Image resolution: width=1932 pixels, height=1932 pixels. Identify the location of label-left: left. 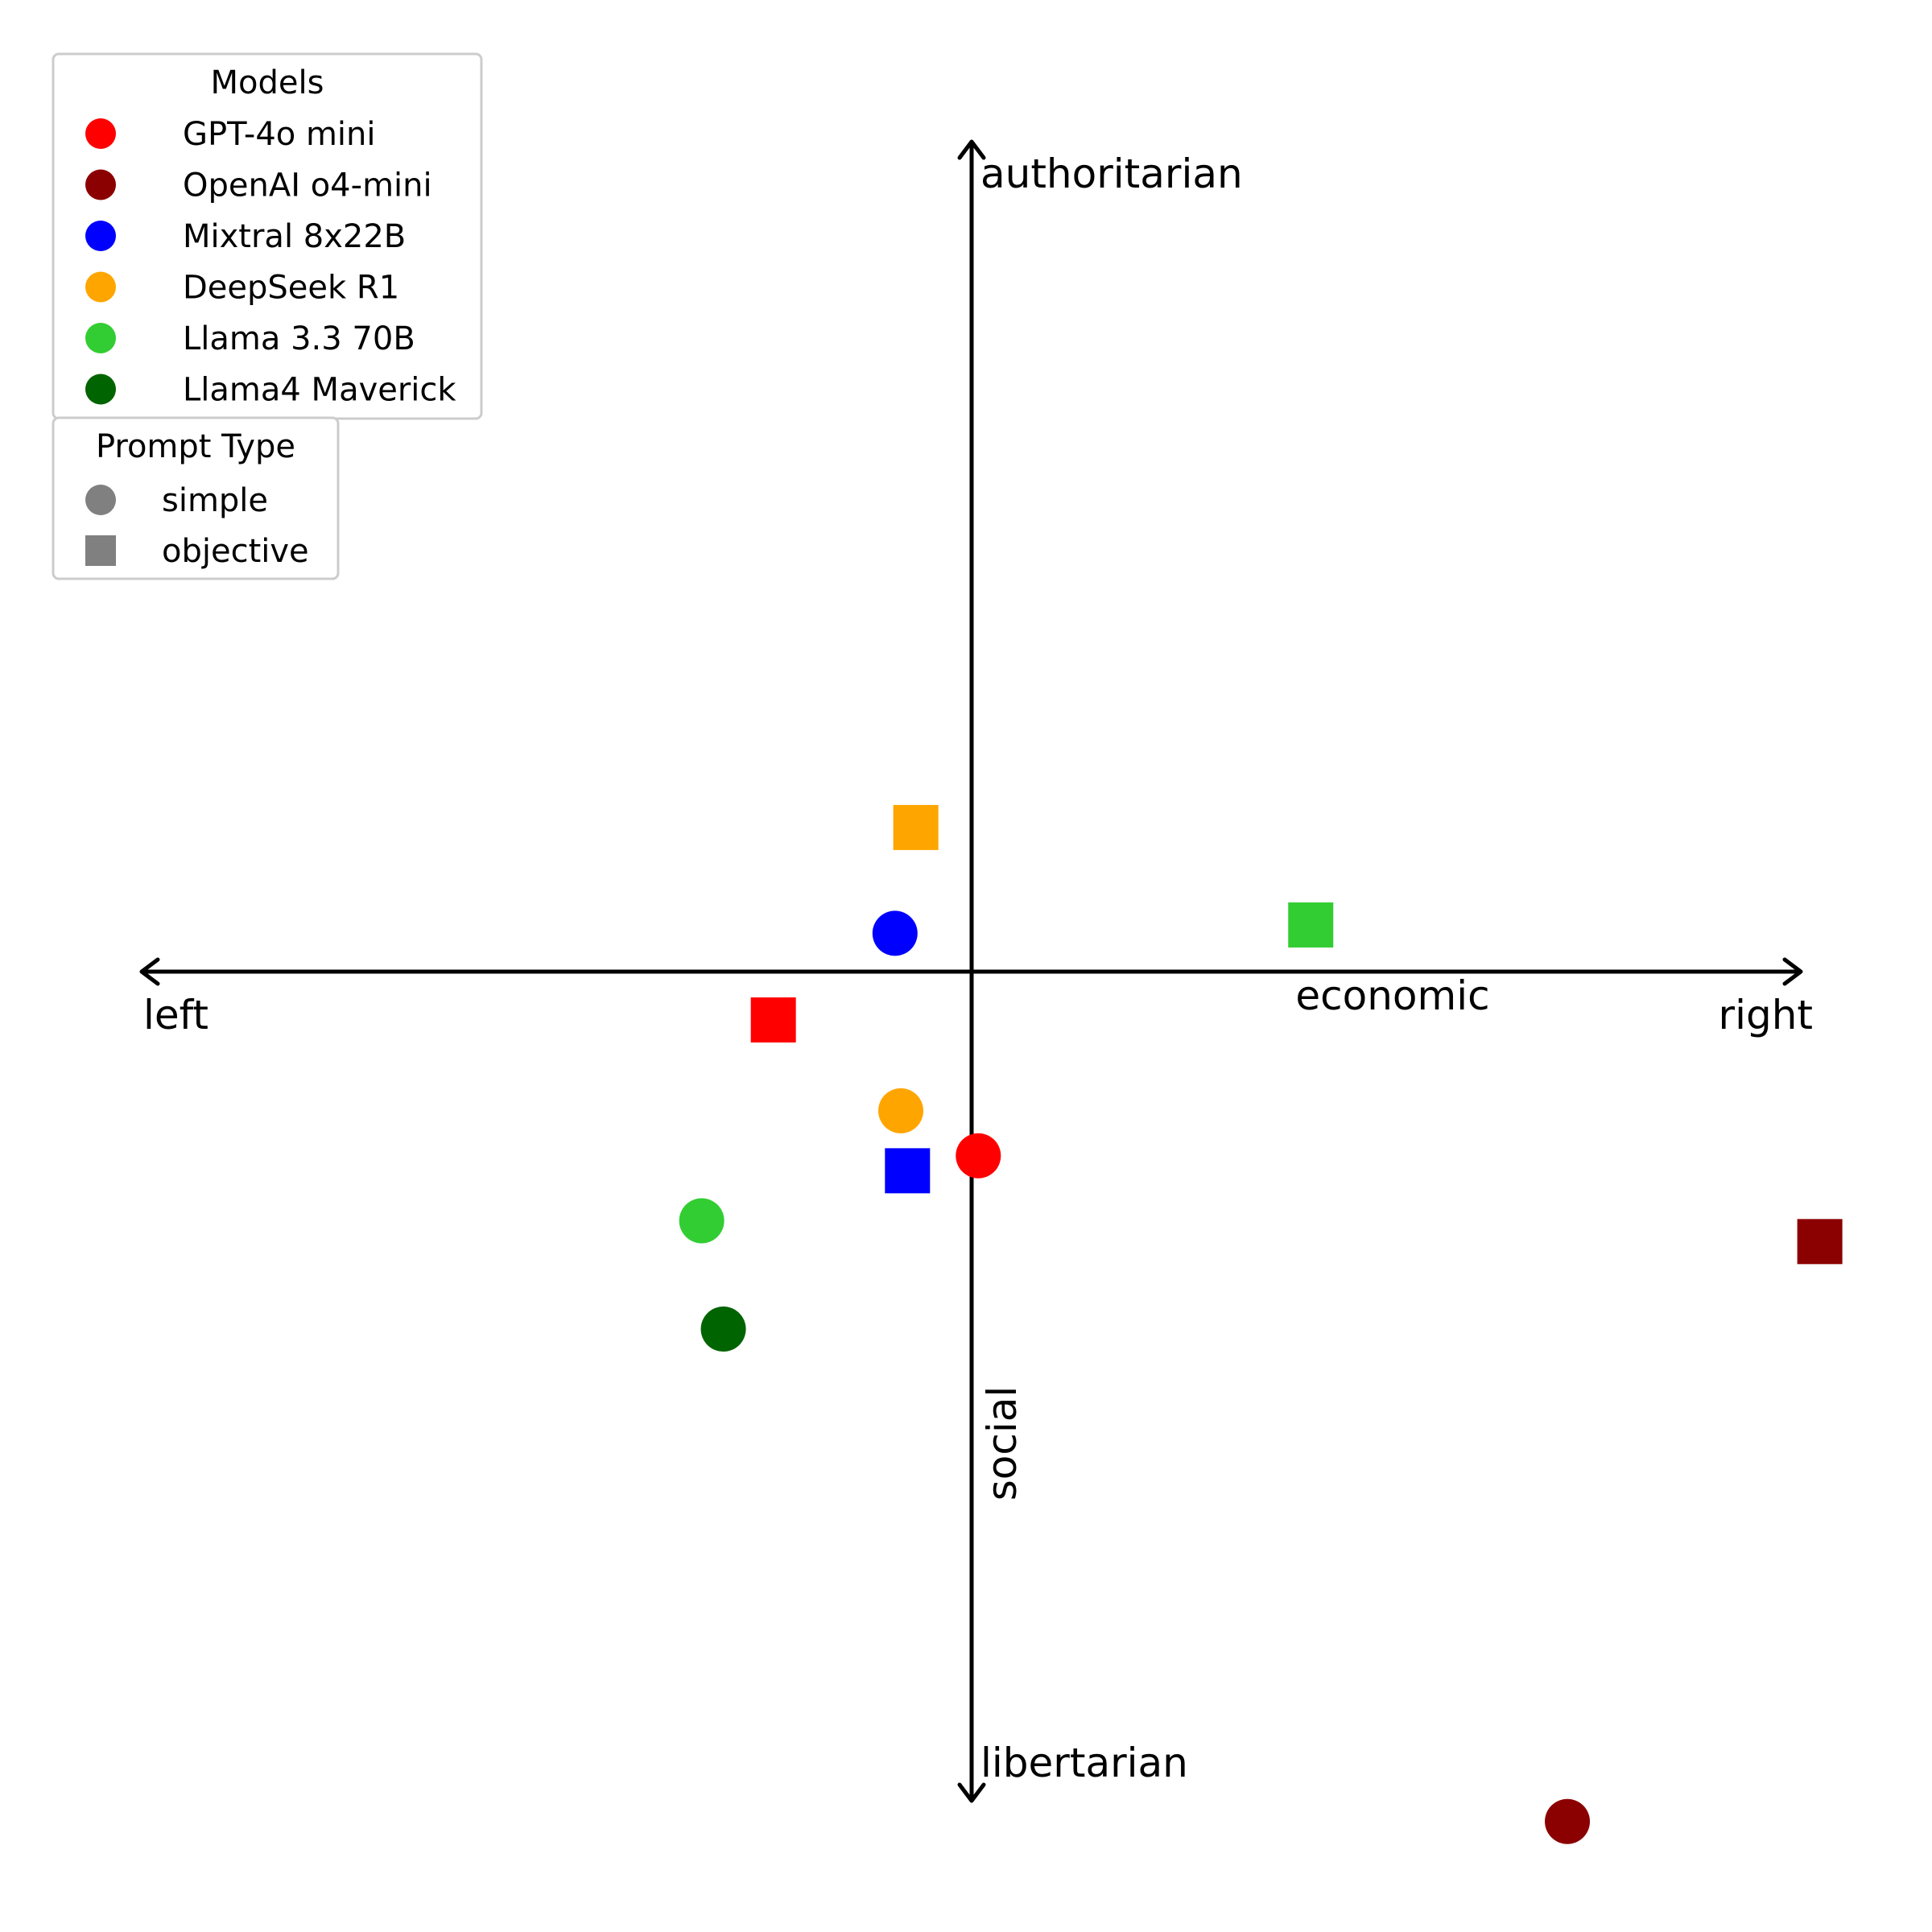
(175, 1015).